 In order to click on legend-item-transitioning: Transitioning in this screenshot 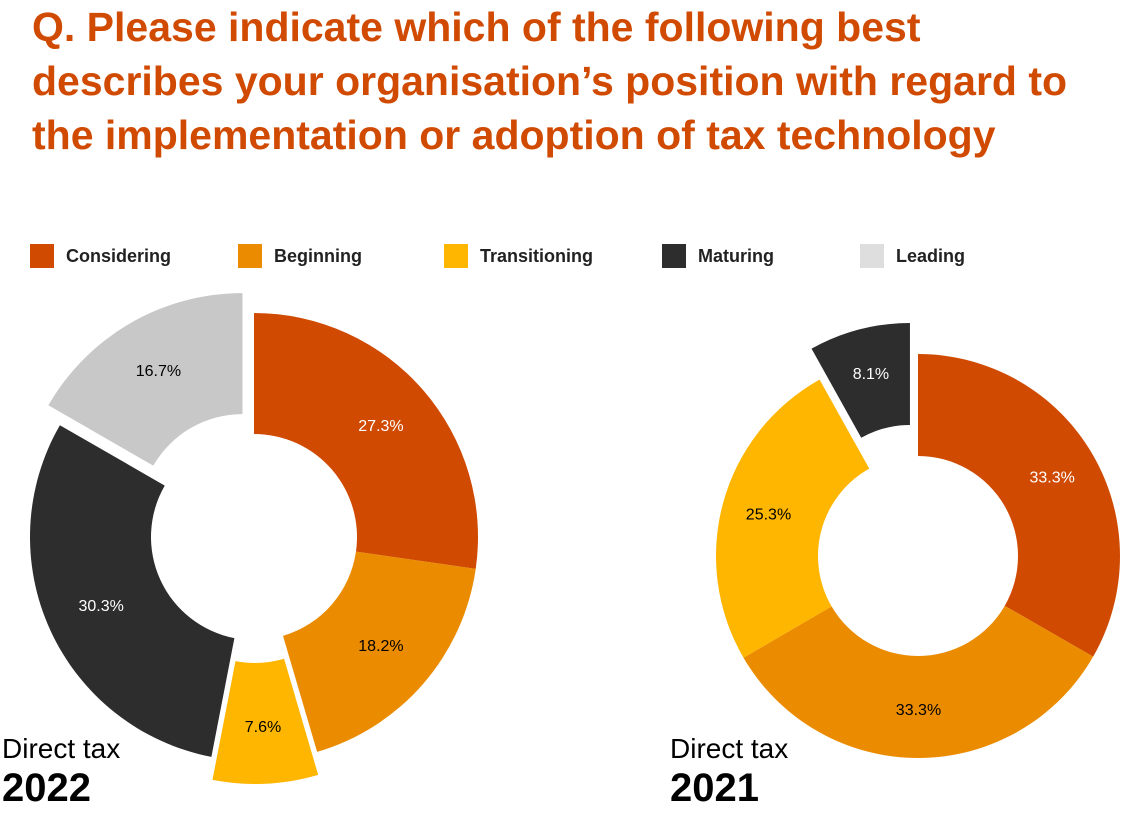, I will do `click(518, 256)`.